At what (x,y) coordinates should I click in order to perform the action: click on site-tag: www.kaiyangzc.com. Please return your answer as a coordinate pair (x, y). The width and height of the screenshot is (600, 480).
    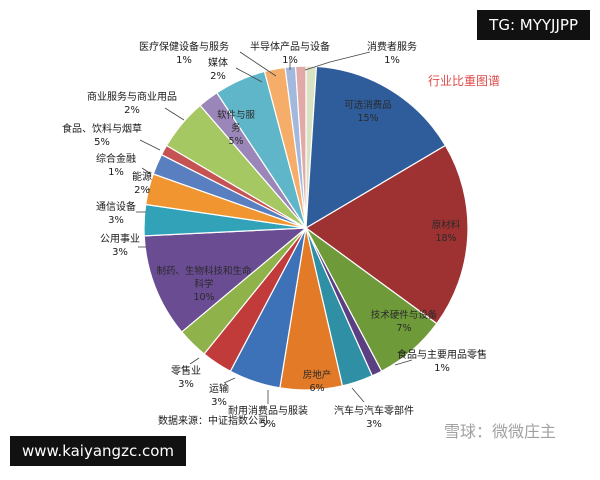
    Looking at the image, I should click on (98, 451).